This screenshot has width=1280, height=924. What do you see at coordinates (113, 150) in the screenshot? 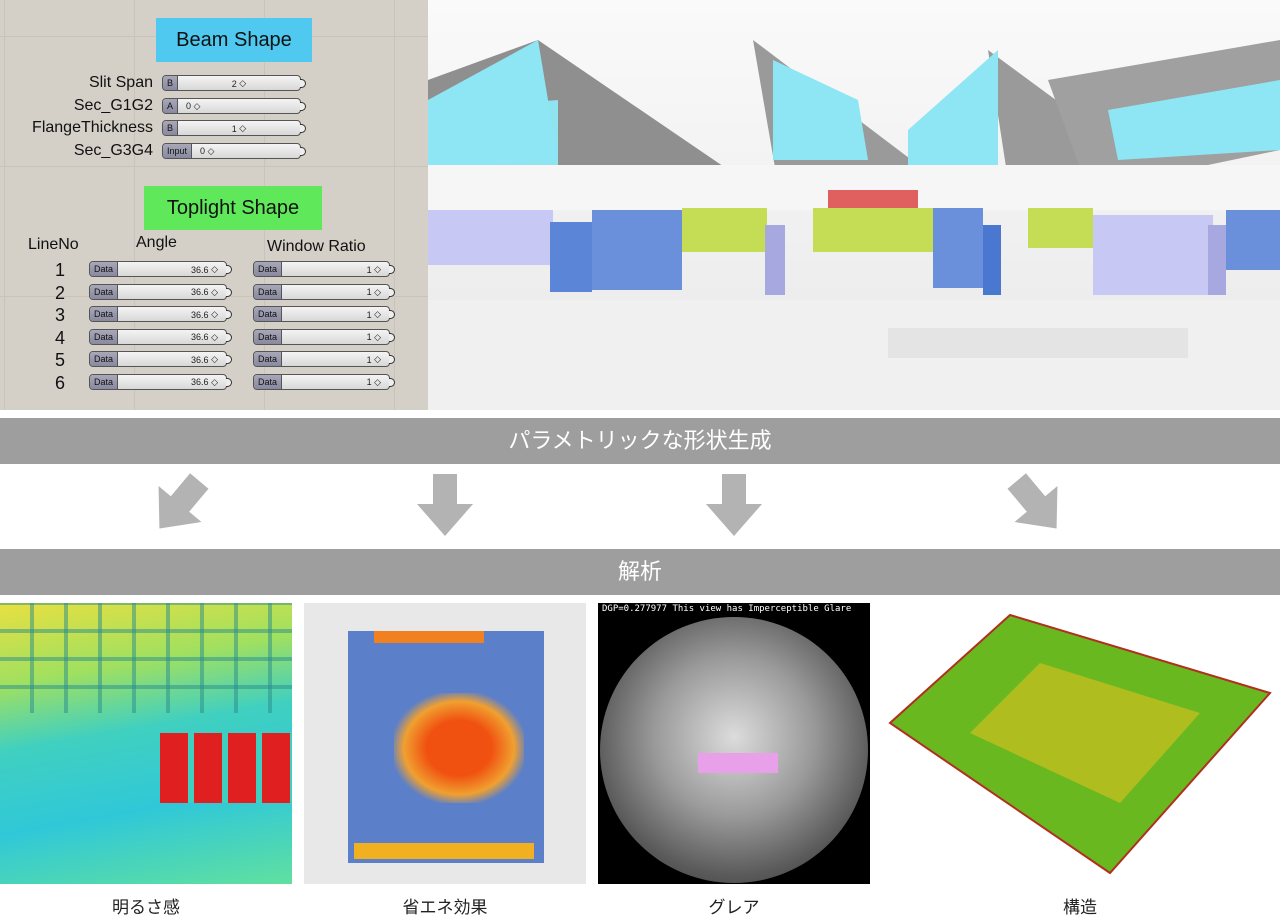
I see `param-label: Sec_G3G4` at bounding box center [113, 150].